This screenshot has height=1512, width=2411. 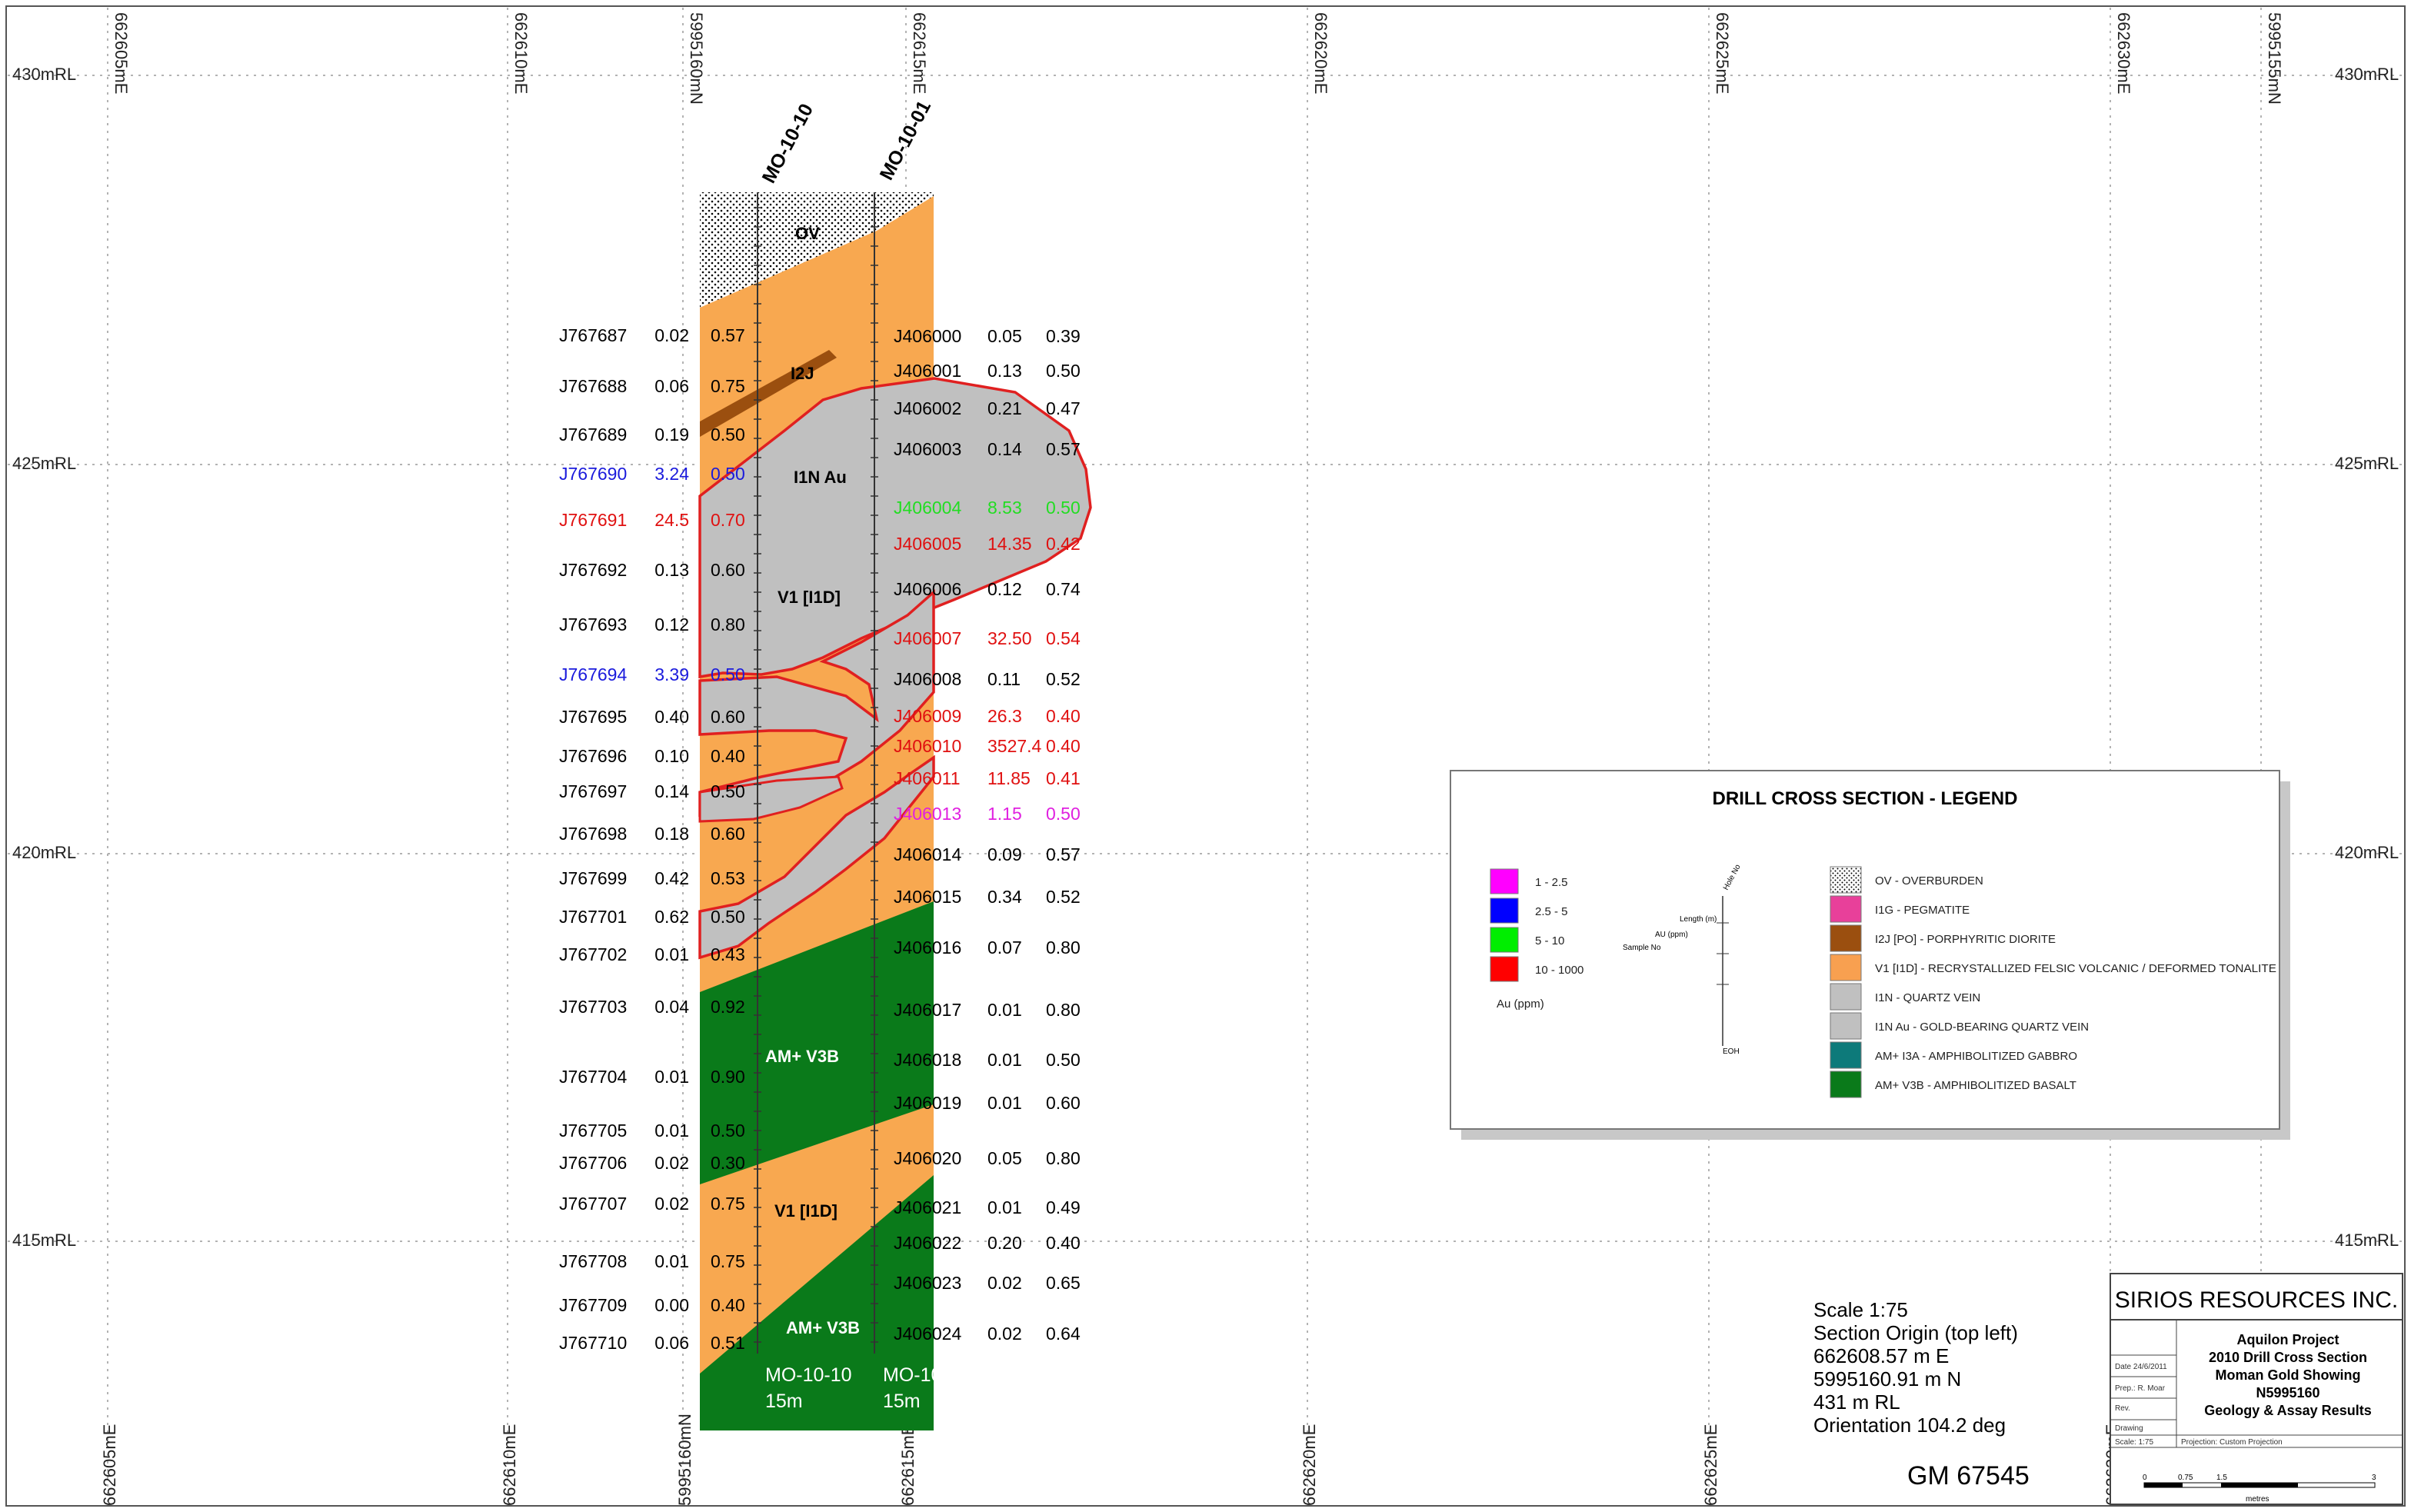 I want to click on sample-id: J767708, so click(x=593, y=1261).